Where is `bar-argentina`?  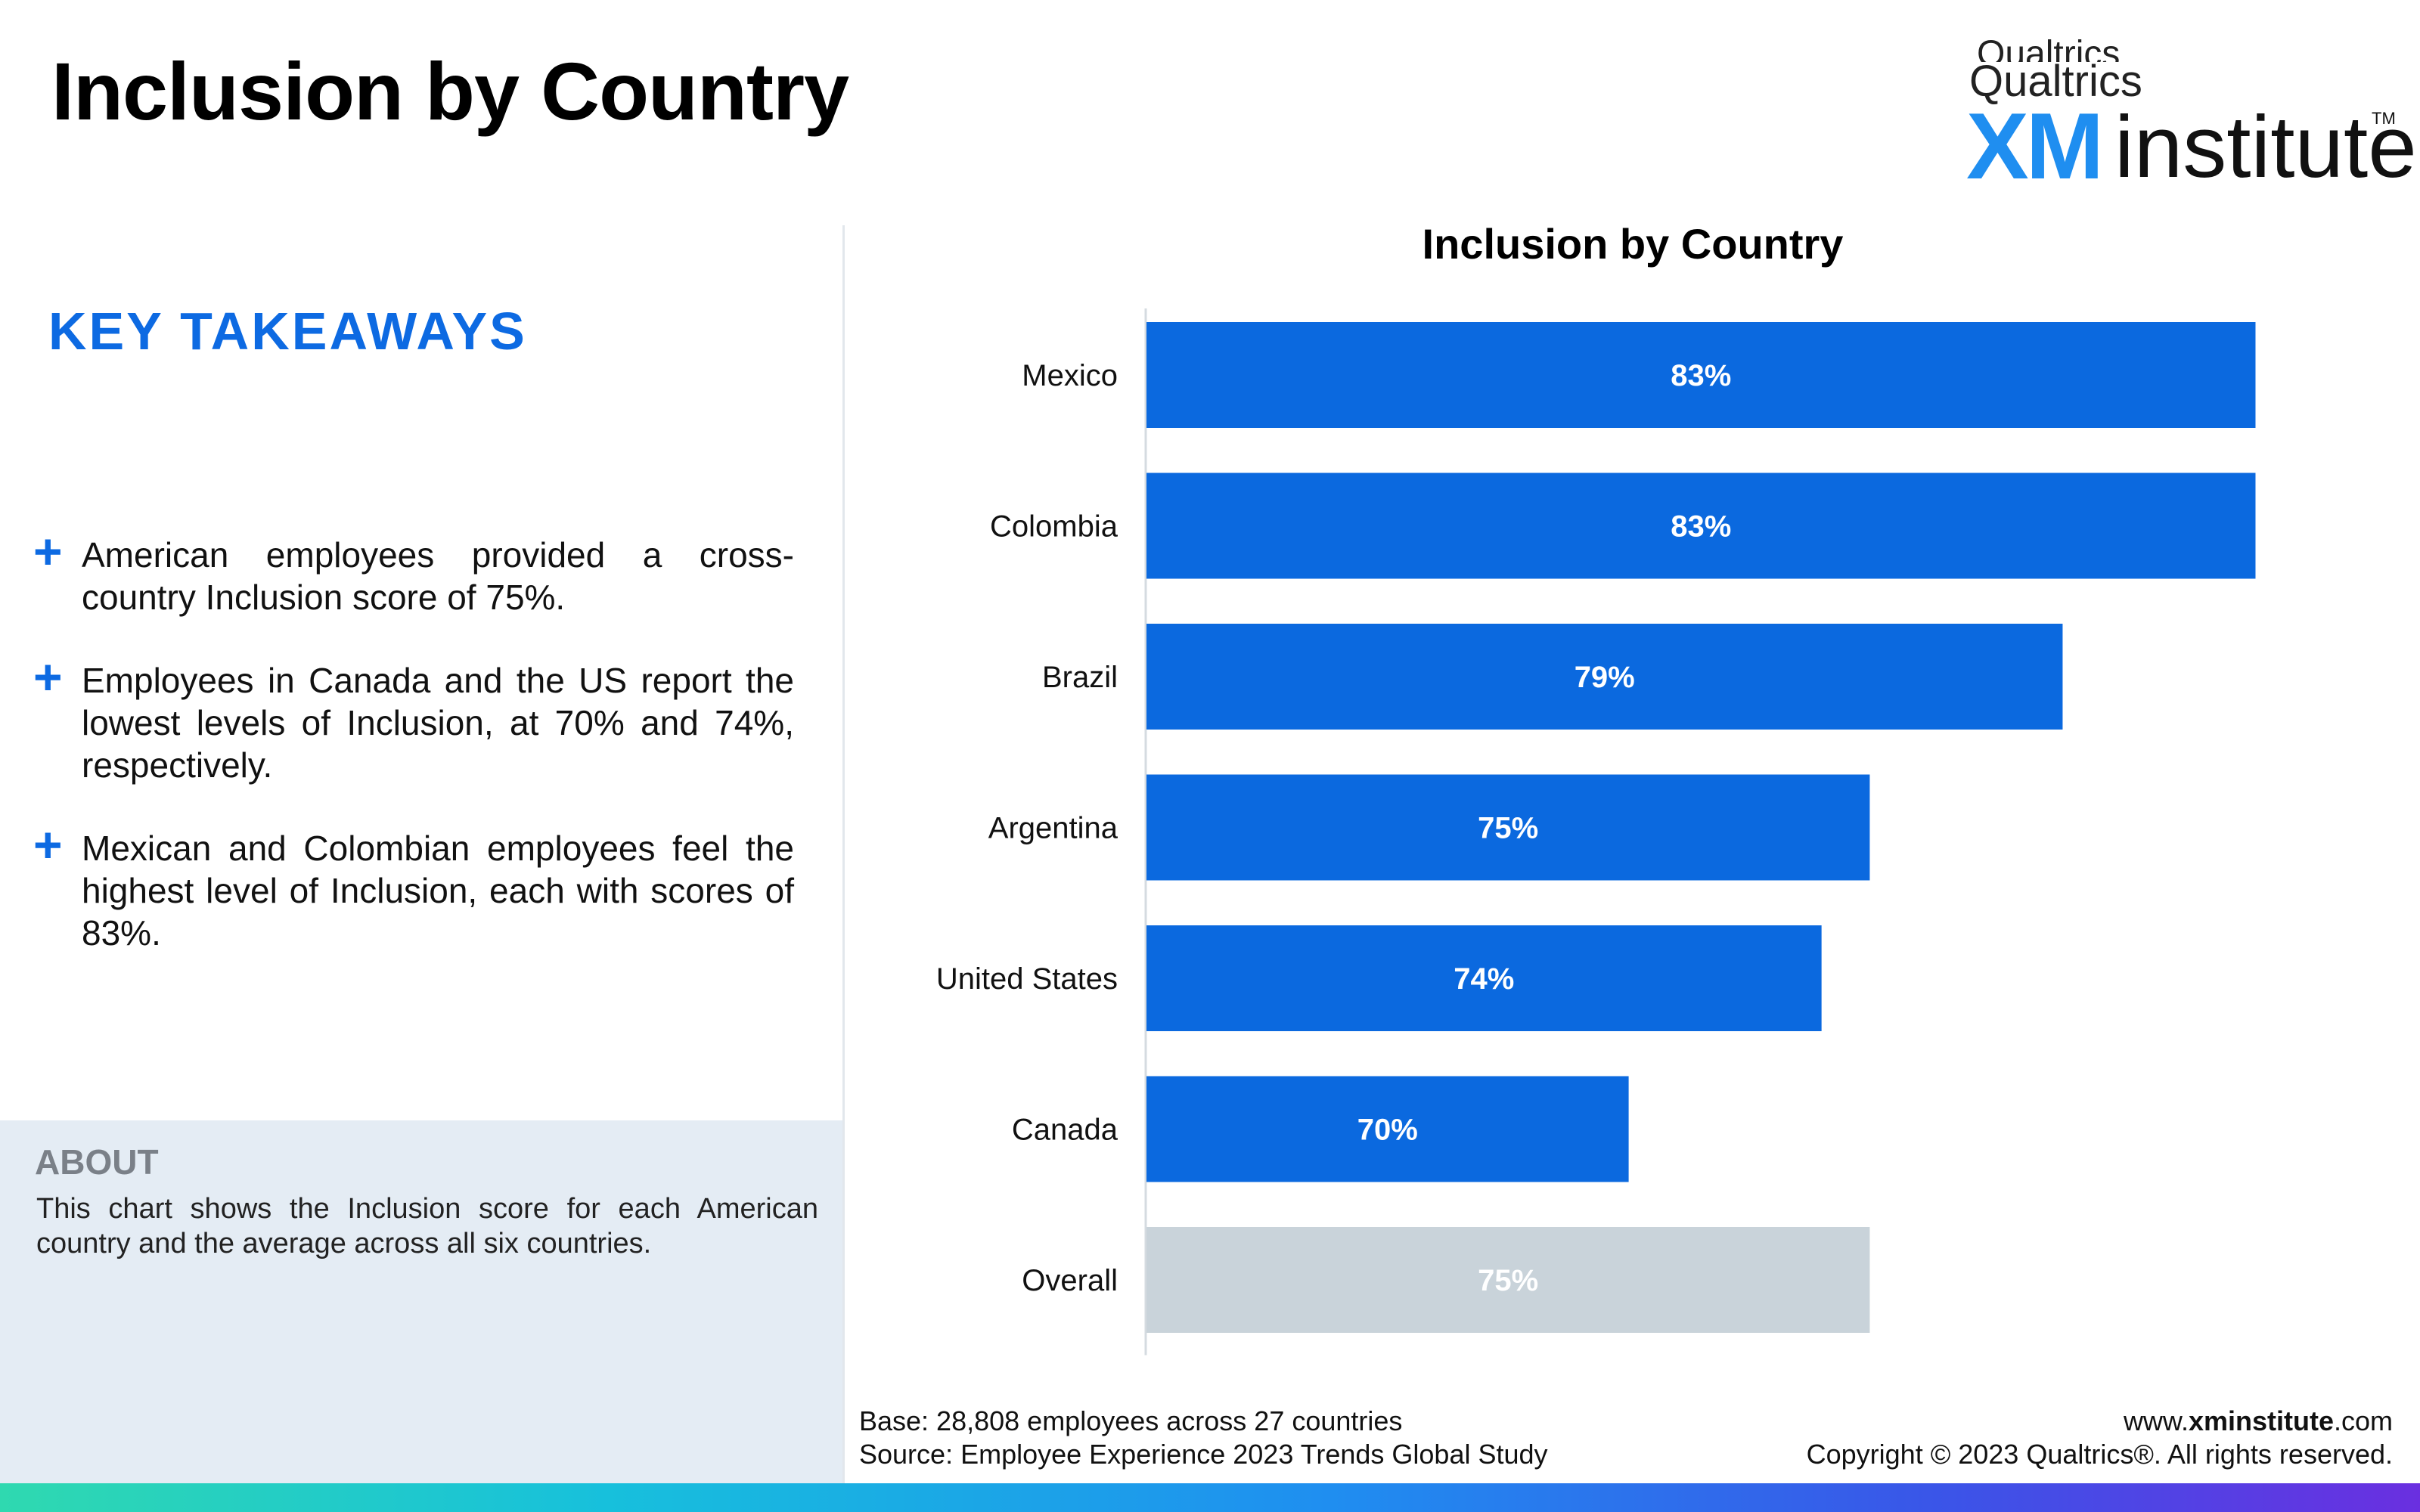 bar-argentina is located at coordinates (1508, 827).